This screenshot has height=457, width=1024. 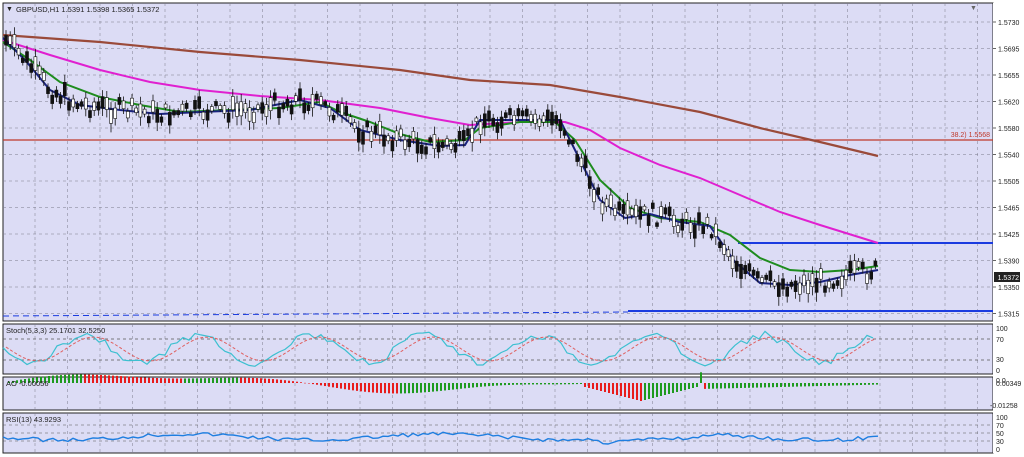 I want to click on stochastic-pane, so click(x=498, y=349).